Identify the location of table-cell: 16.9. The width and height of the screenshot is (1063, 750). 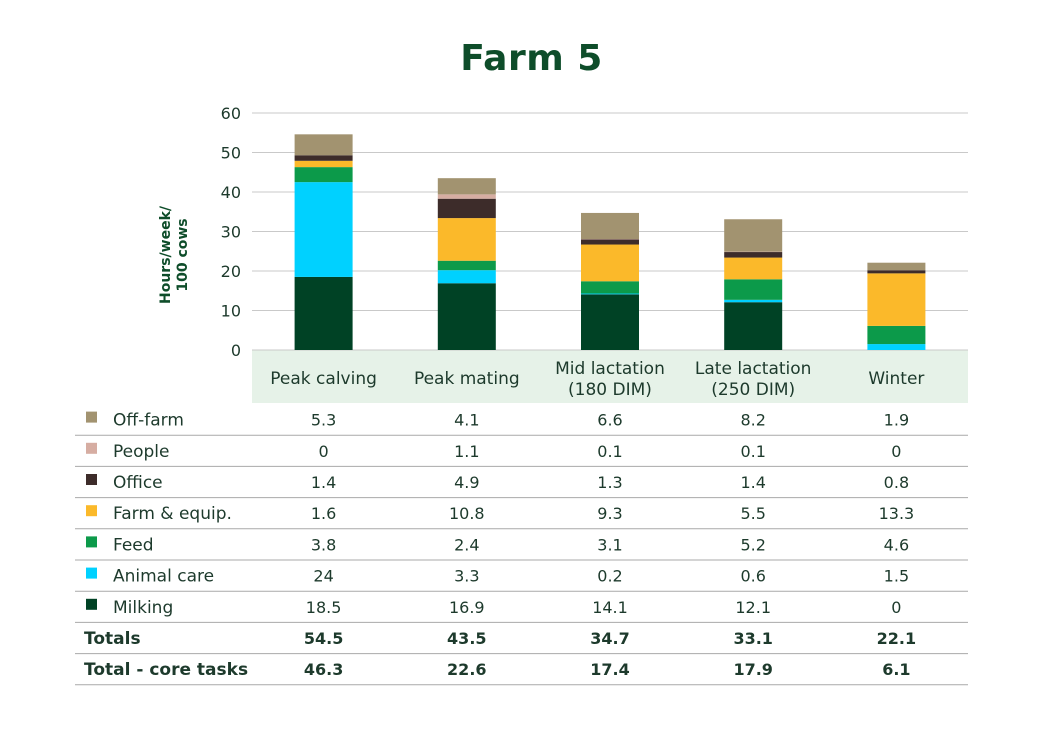
(467, 607).